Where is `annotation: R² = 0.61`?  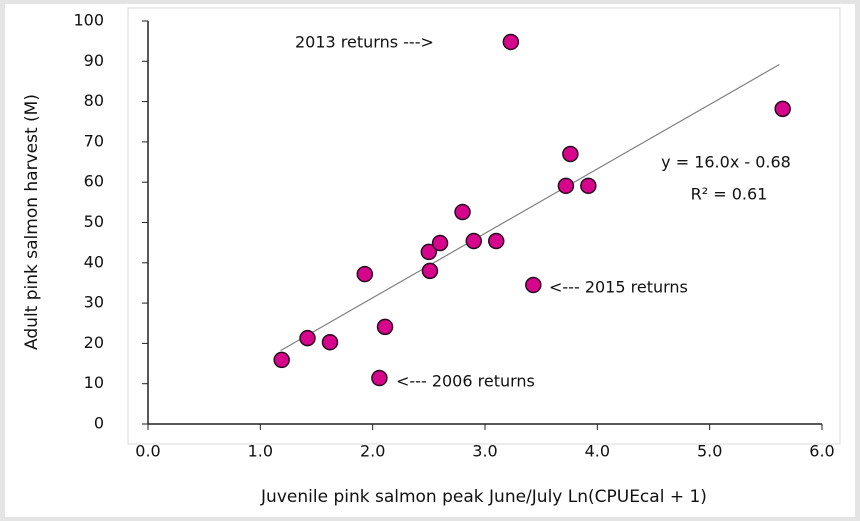 annotation: R² = 0.61 is located at coordinates (729, 194).